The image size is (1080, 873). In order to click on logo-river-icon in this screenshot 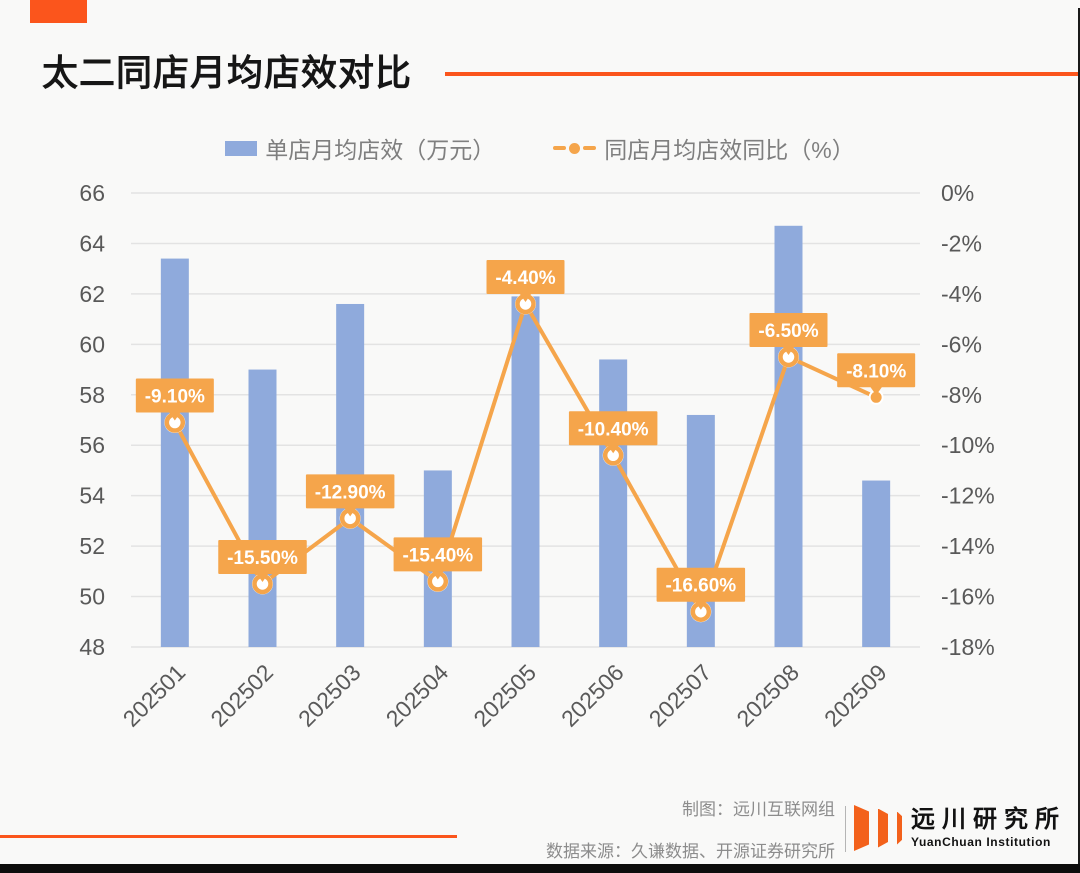, I will do `click(878, 828)`.